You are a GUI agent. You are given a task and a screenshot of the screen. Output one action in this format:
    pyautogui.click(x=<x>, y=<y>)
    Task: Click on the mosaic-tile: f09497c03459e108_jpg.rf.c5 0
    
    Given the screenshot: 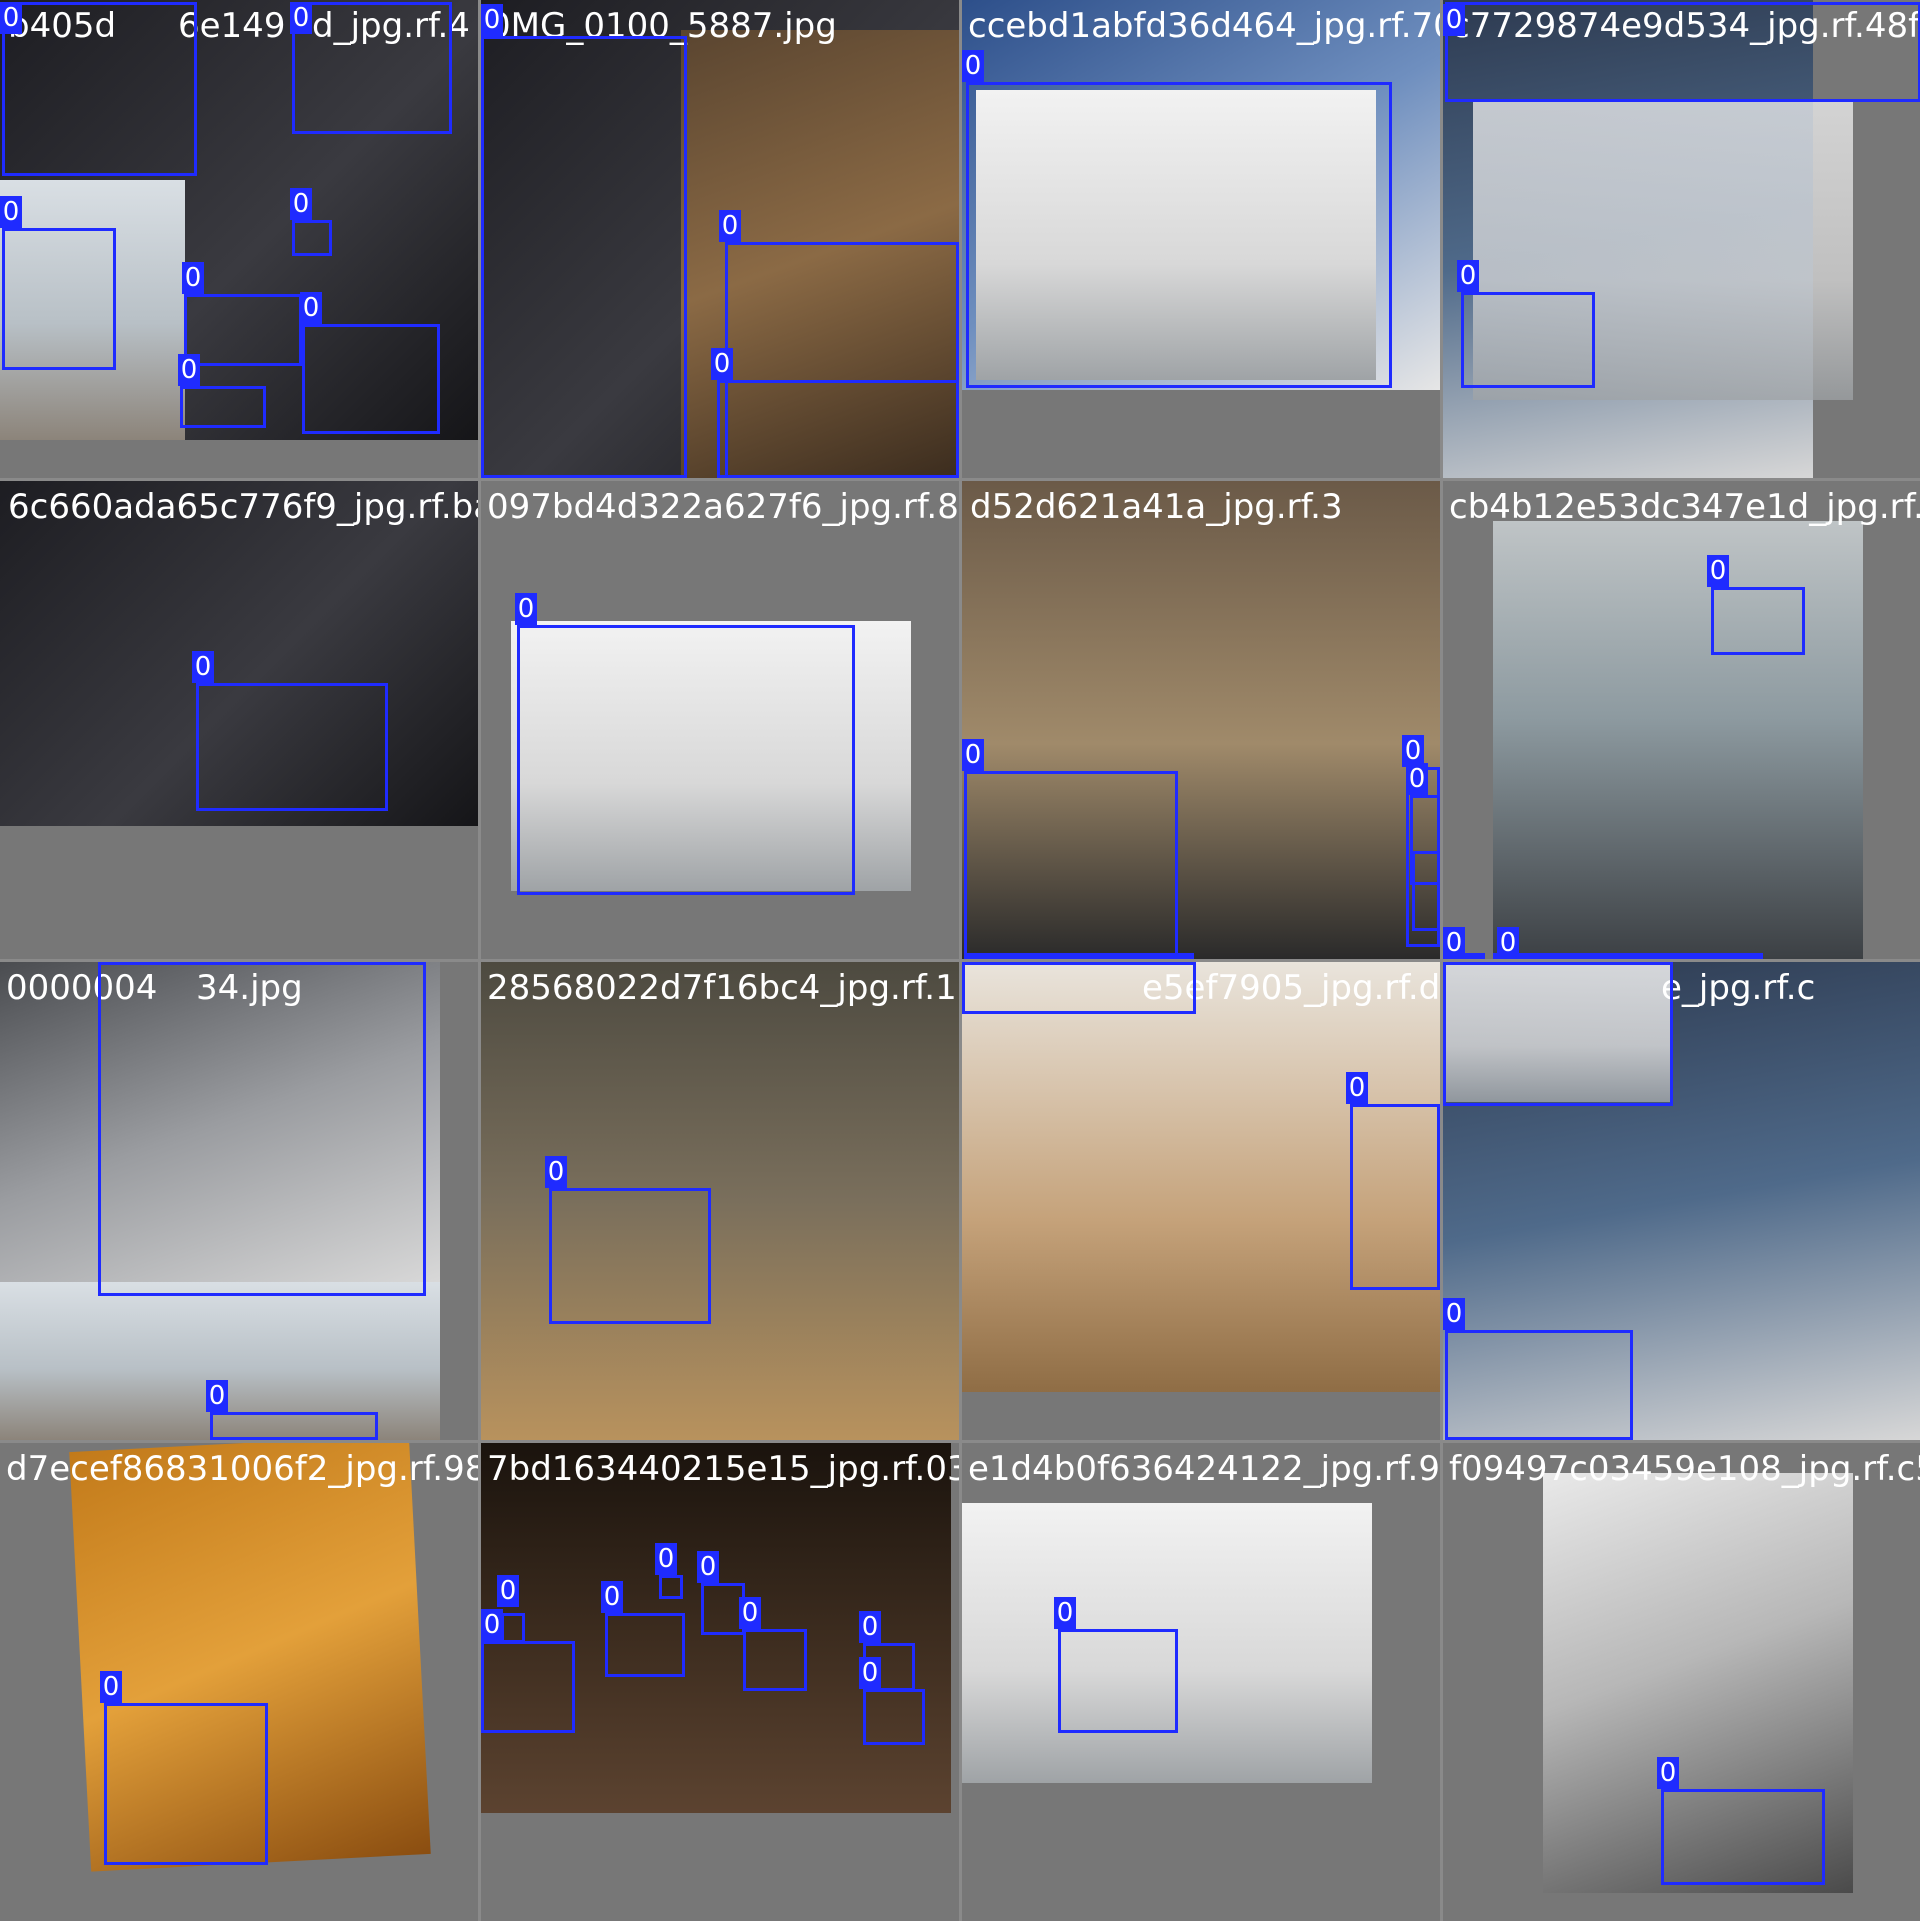 What is the action you would take?
    pyautogui.click(x=1681, y=1682)
    